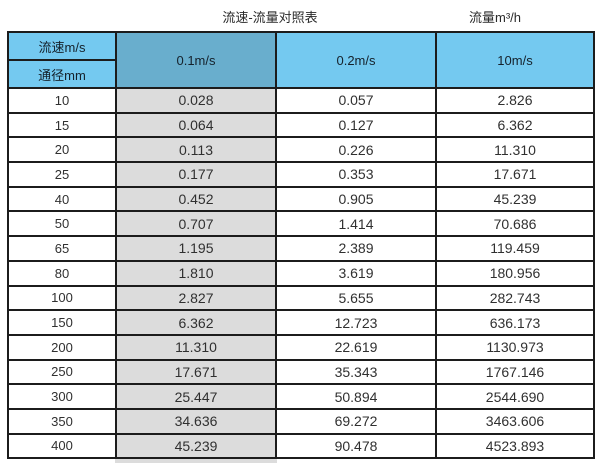 This screenshot has height=466, width=600. What do you see at coordinates (62, 125) in the screenshot?
I see `diameter-cell: 15` at bounding box center [62, 125].